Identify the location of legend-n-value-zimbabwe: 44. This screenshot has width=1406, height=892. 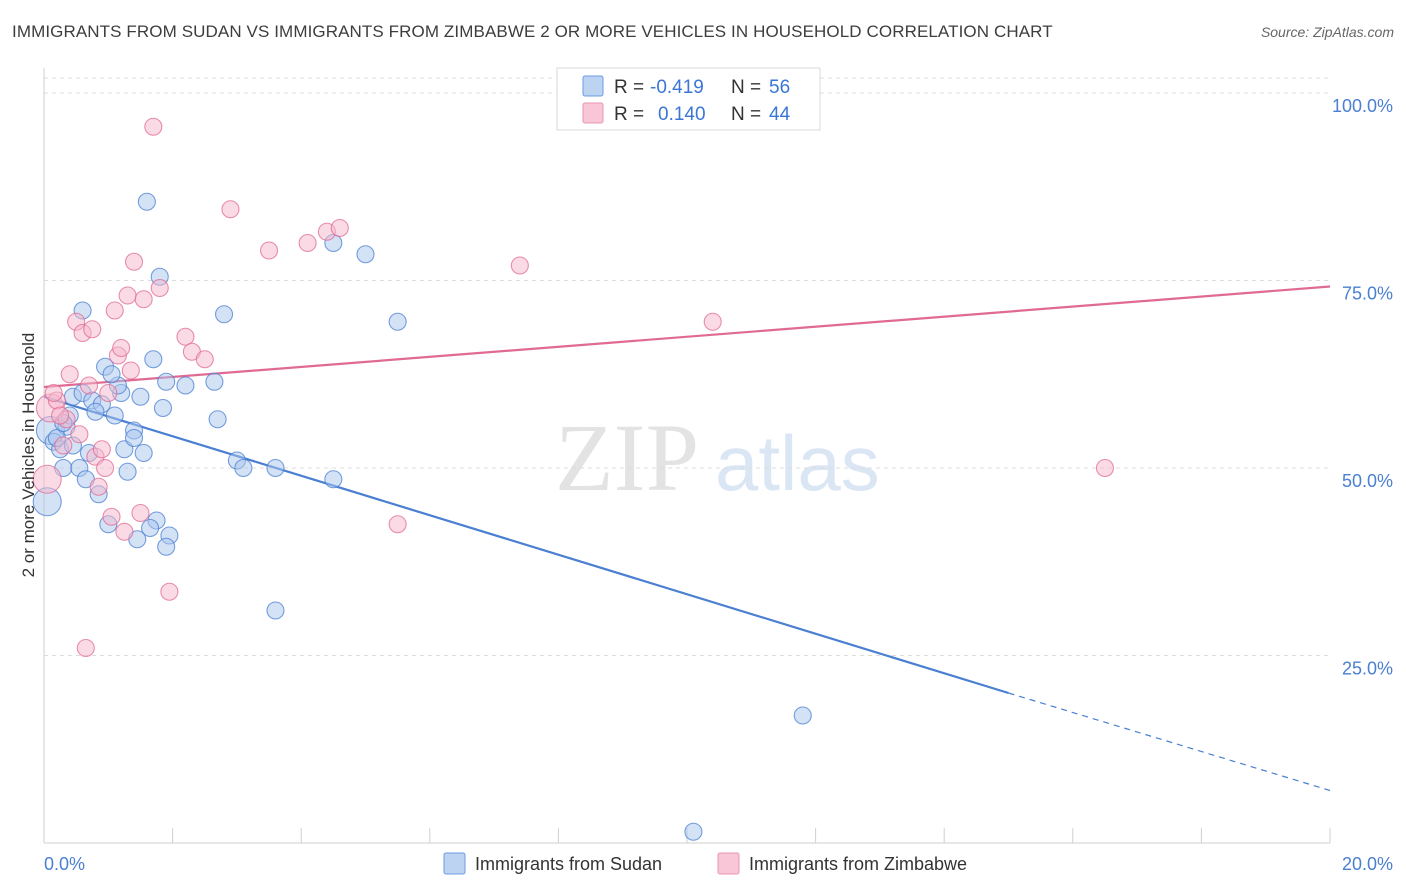
(780, 114).